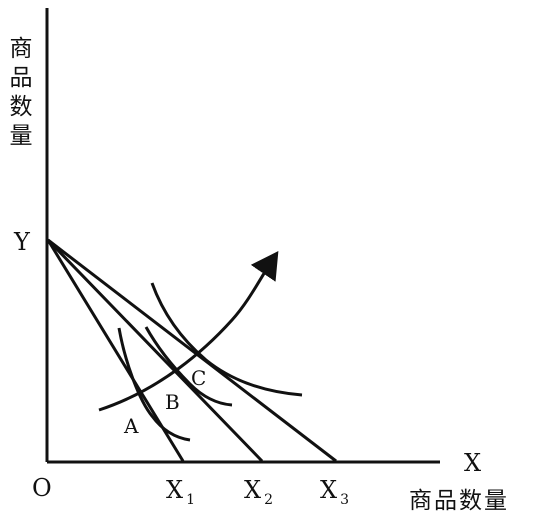  I want to click on x1-subscript: 1, so click(191, 500).